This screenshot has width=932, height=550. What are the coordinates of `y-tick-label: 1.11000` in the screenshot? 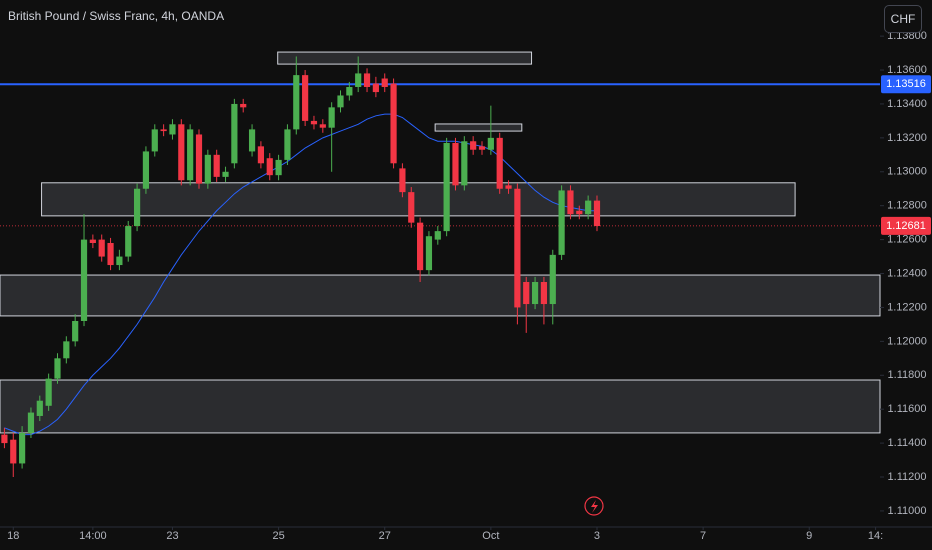 It's located at (907, 511).